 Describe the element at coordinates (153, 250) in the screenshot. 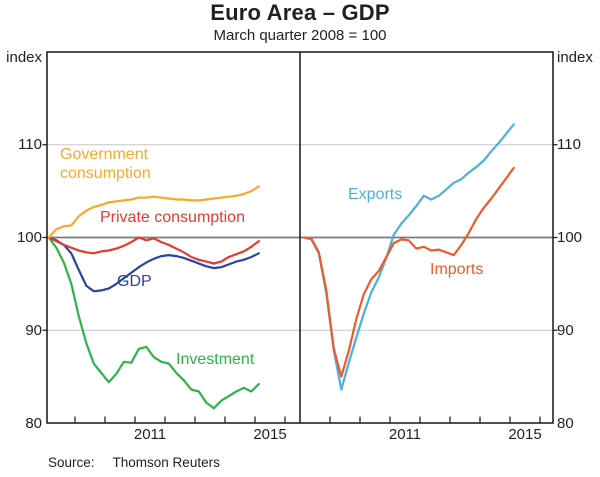

I see `series-line-private-consumption` at that location.